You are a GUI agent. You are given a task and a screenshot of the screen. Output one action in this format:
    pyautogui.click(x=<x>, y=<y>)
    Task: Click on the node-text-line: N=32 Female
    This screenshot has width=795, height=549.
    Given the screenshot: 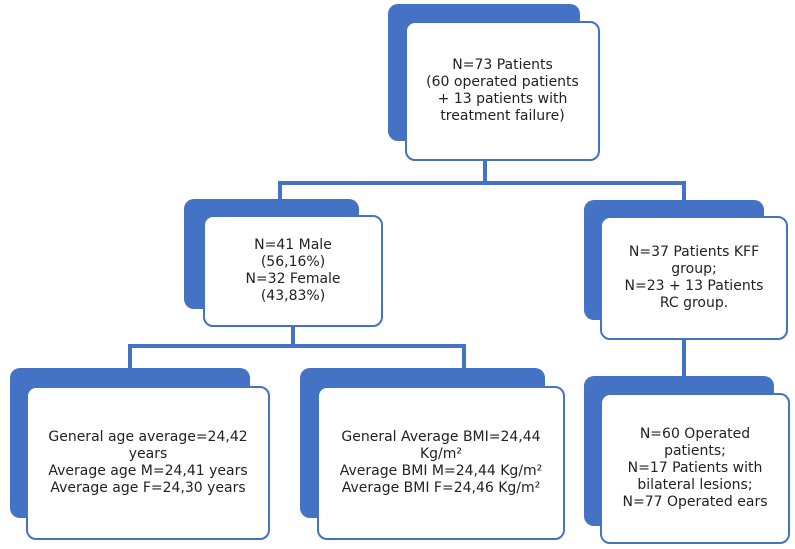 What is the action you would take?
    pyautogui.click(x=293, y=279)
    